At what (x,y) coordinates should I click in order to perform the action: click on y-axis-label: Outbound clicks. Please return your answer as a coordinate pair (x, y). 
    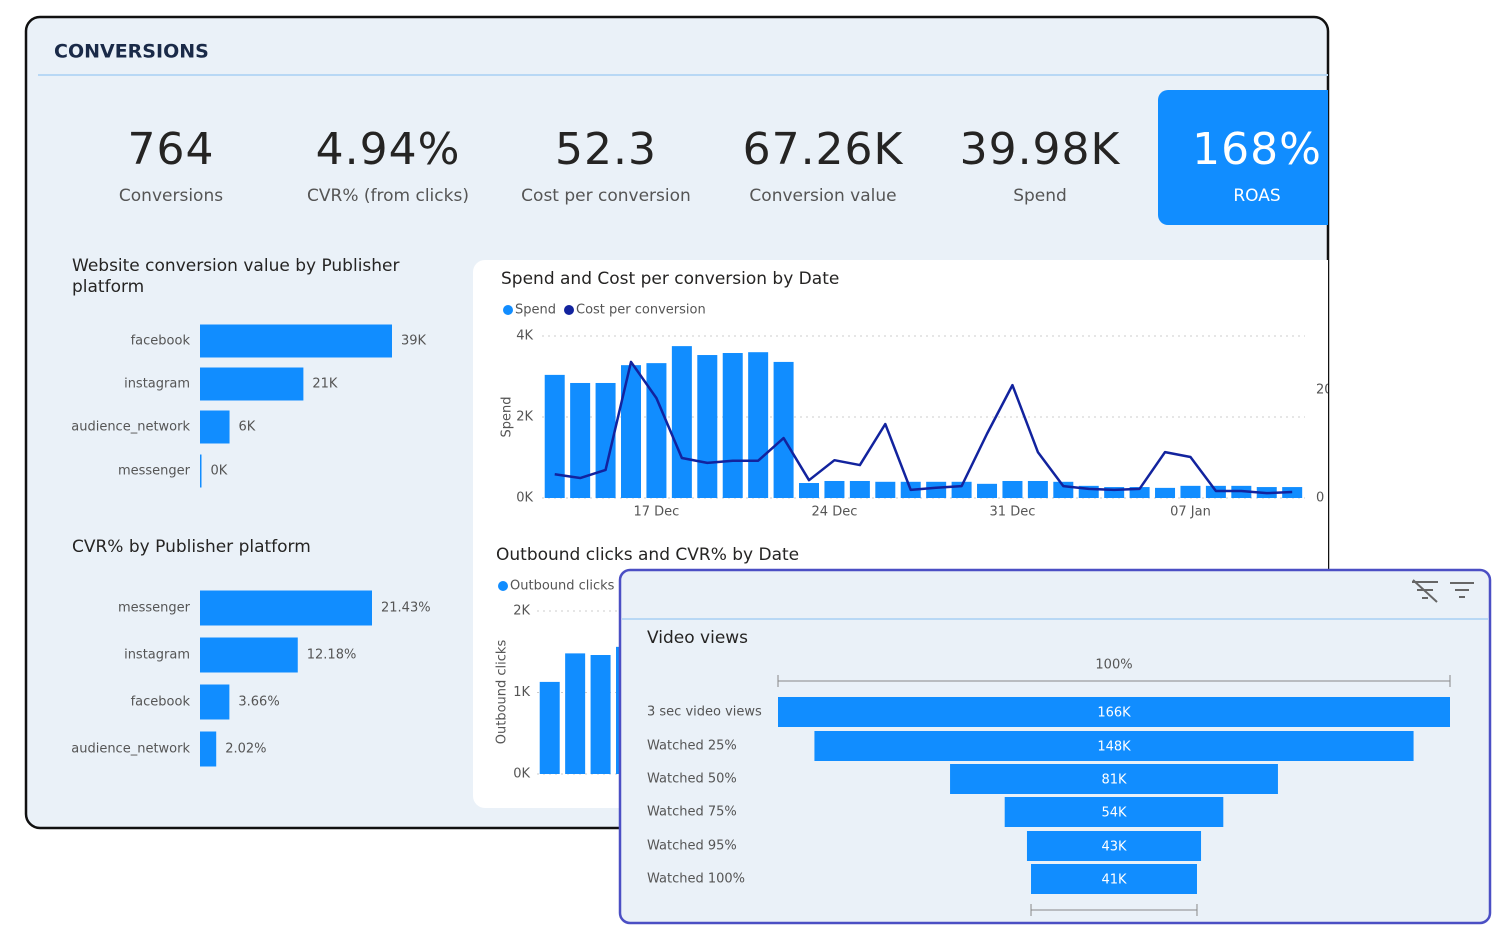
    Looking at the image, I should click on (502, 692).